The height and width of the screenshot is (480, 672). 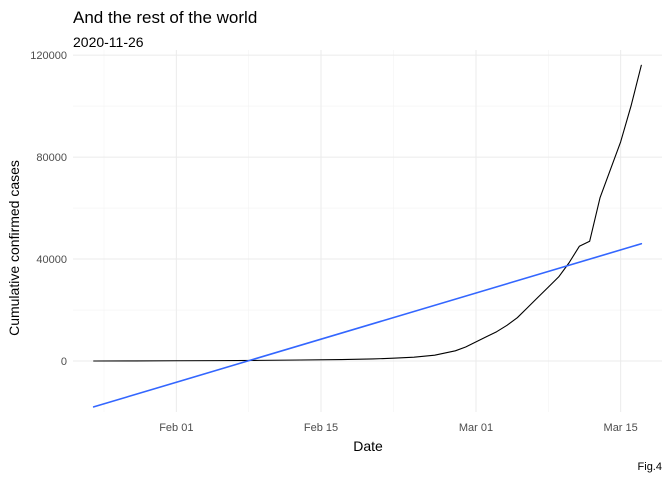 What do you see at coordinates (650, 467) in the screenshot?
I see `chart-caption: Fig.4` at bounding box center [650, 467].